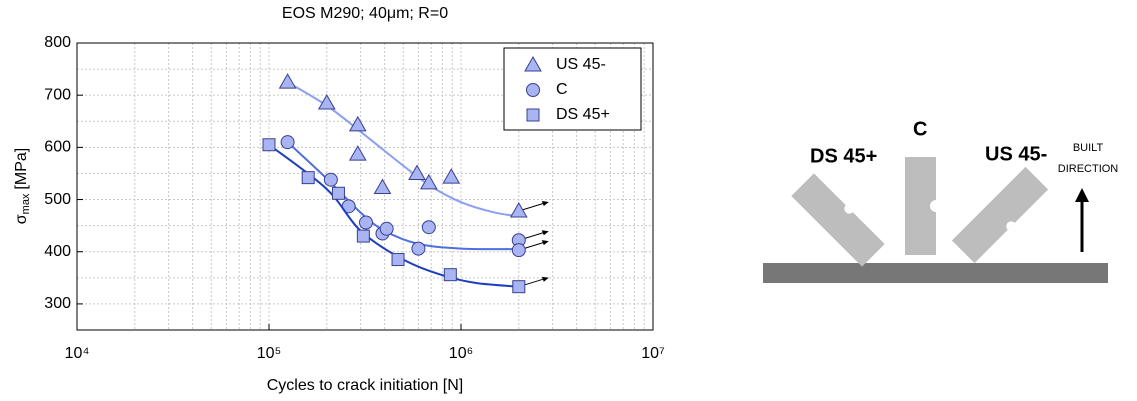  What do you see at coordinates (581, 64) in the screenshot?
I see `legend-label: US 45-` at bounding box center [581, 64].